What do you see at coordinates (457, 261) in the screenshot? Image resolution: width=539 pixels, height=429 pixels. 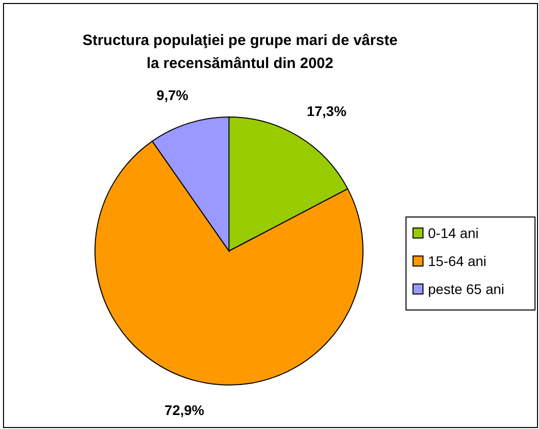 I see `legend-label: 15-64 ani` at bounding box center [457, 261].